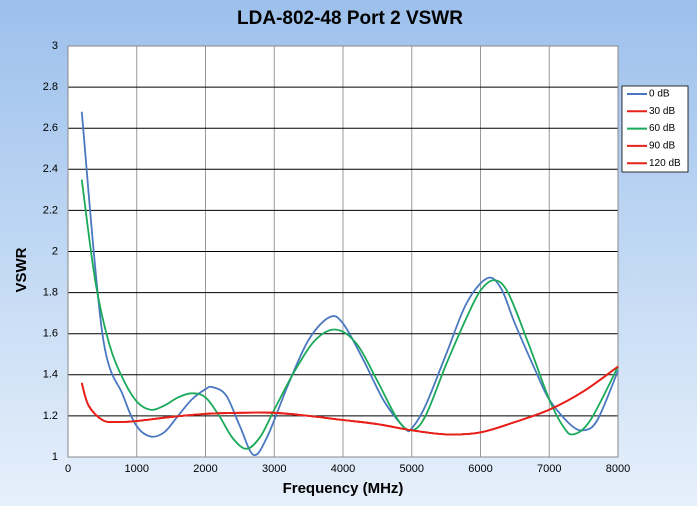  I want to click on legend-label: 30 dB, so click(662, 111).